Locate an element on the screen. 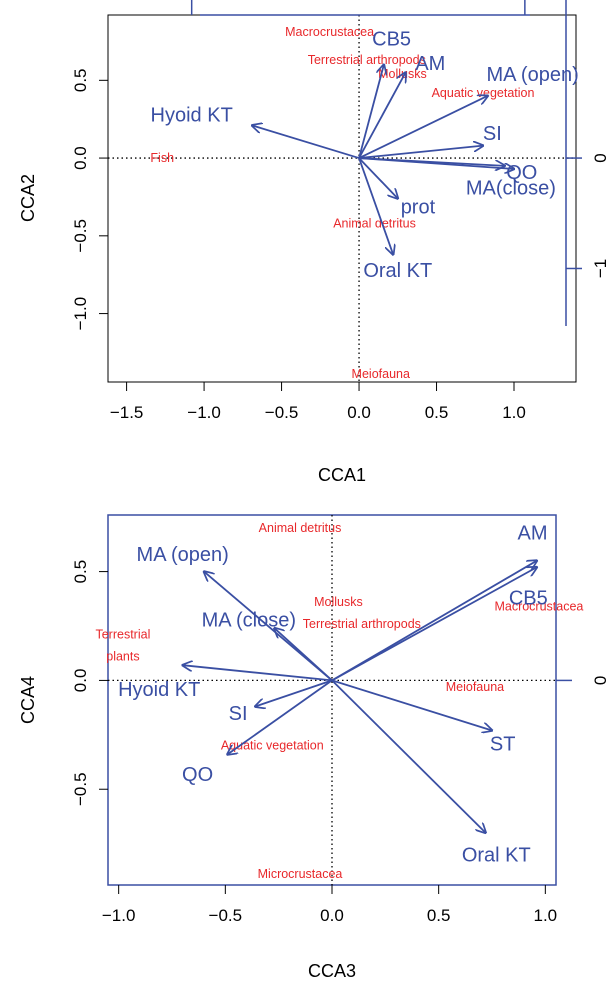 The height and width of the screenshot is (982, 616). y-tick-label-2: 0.5 is located at coordinates (80, 572).